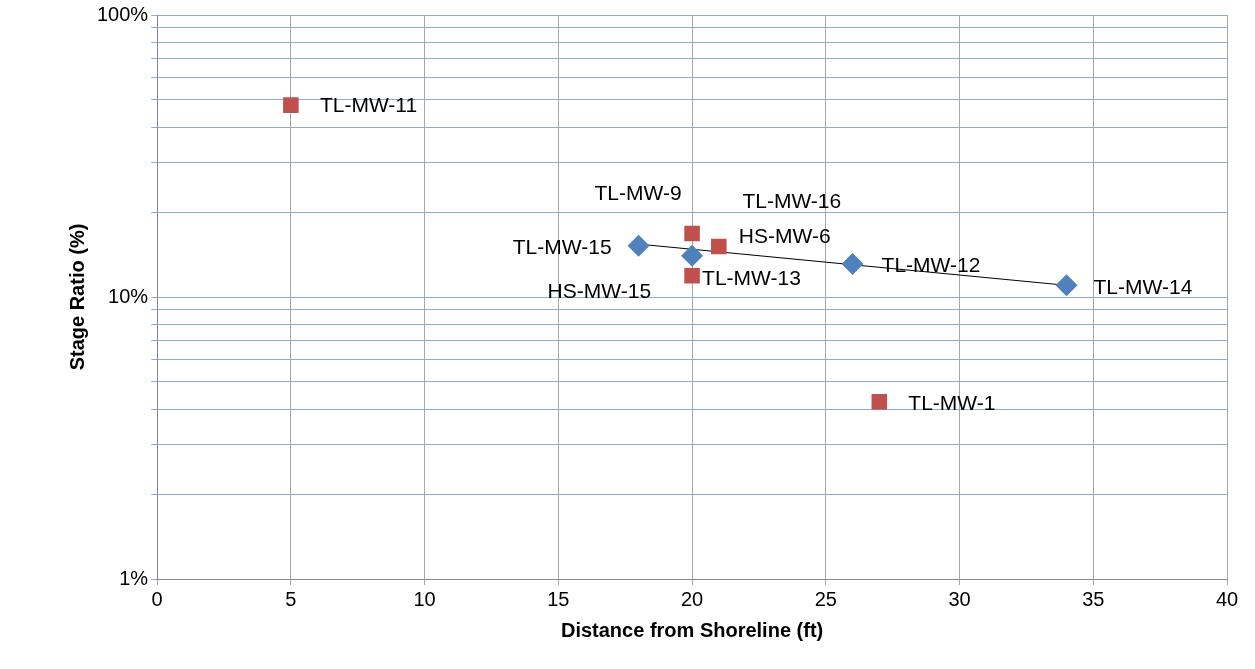 This screenshot has height=669, width=1255. Describe the element at coordinates (784, 236) in the screenshot. I see `annotation: HS-MW-6` at that location.